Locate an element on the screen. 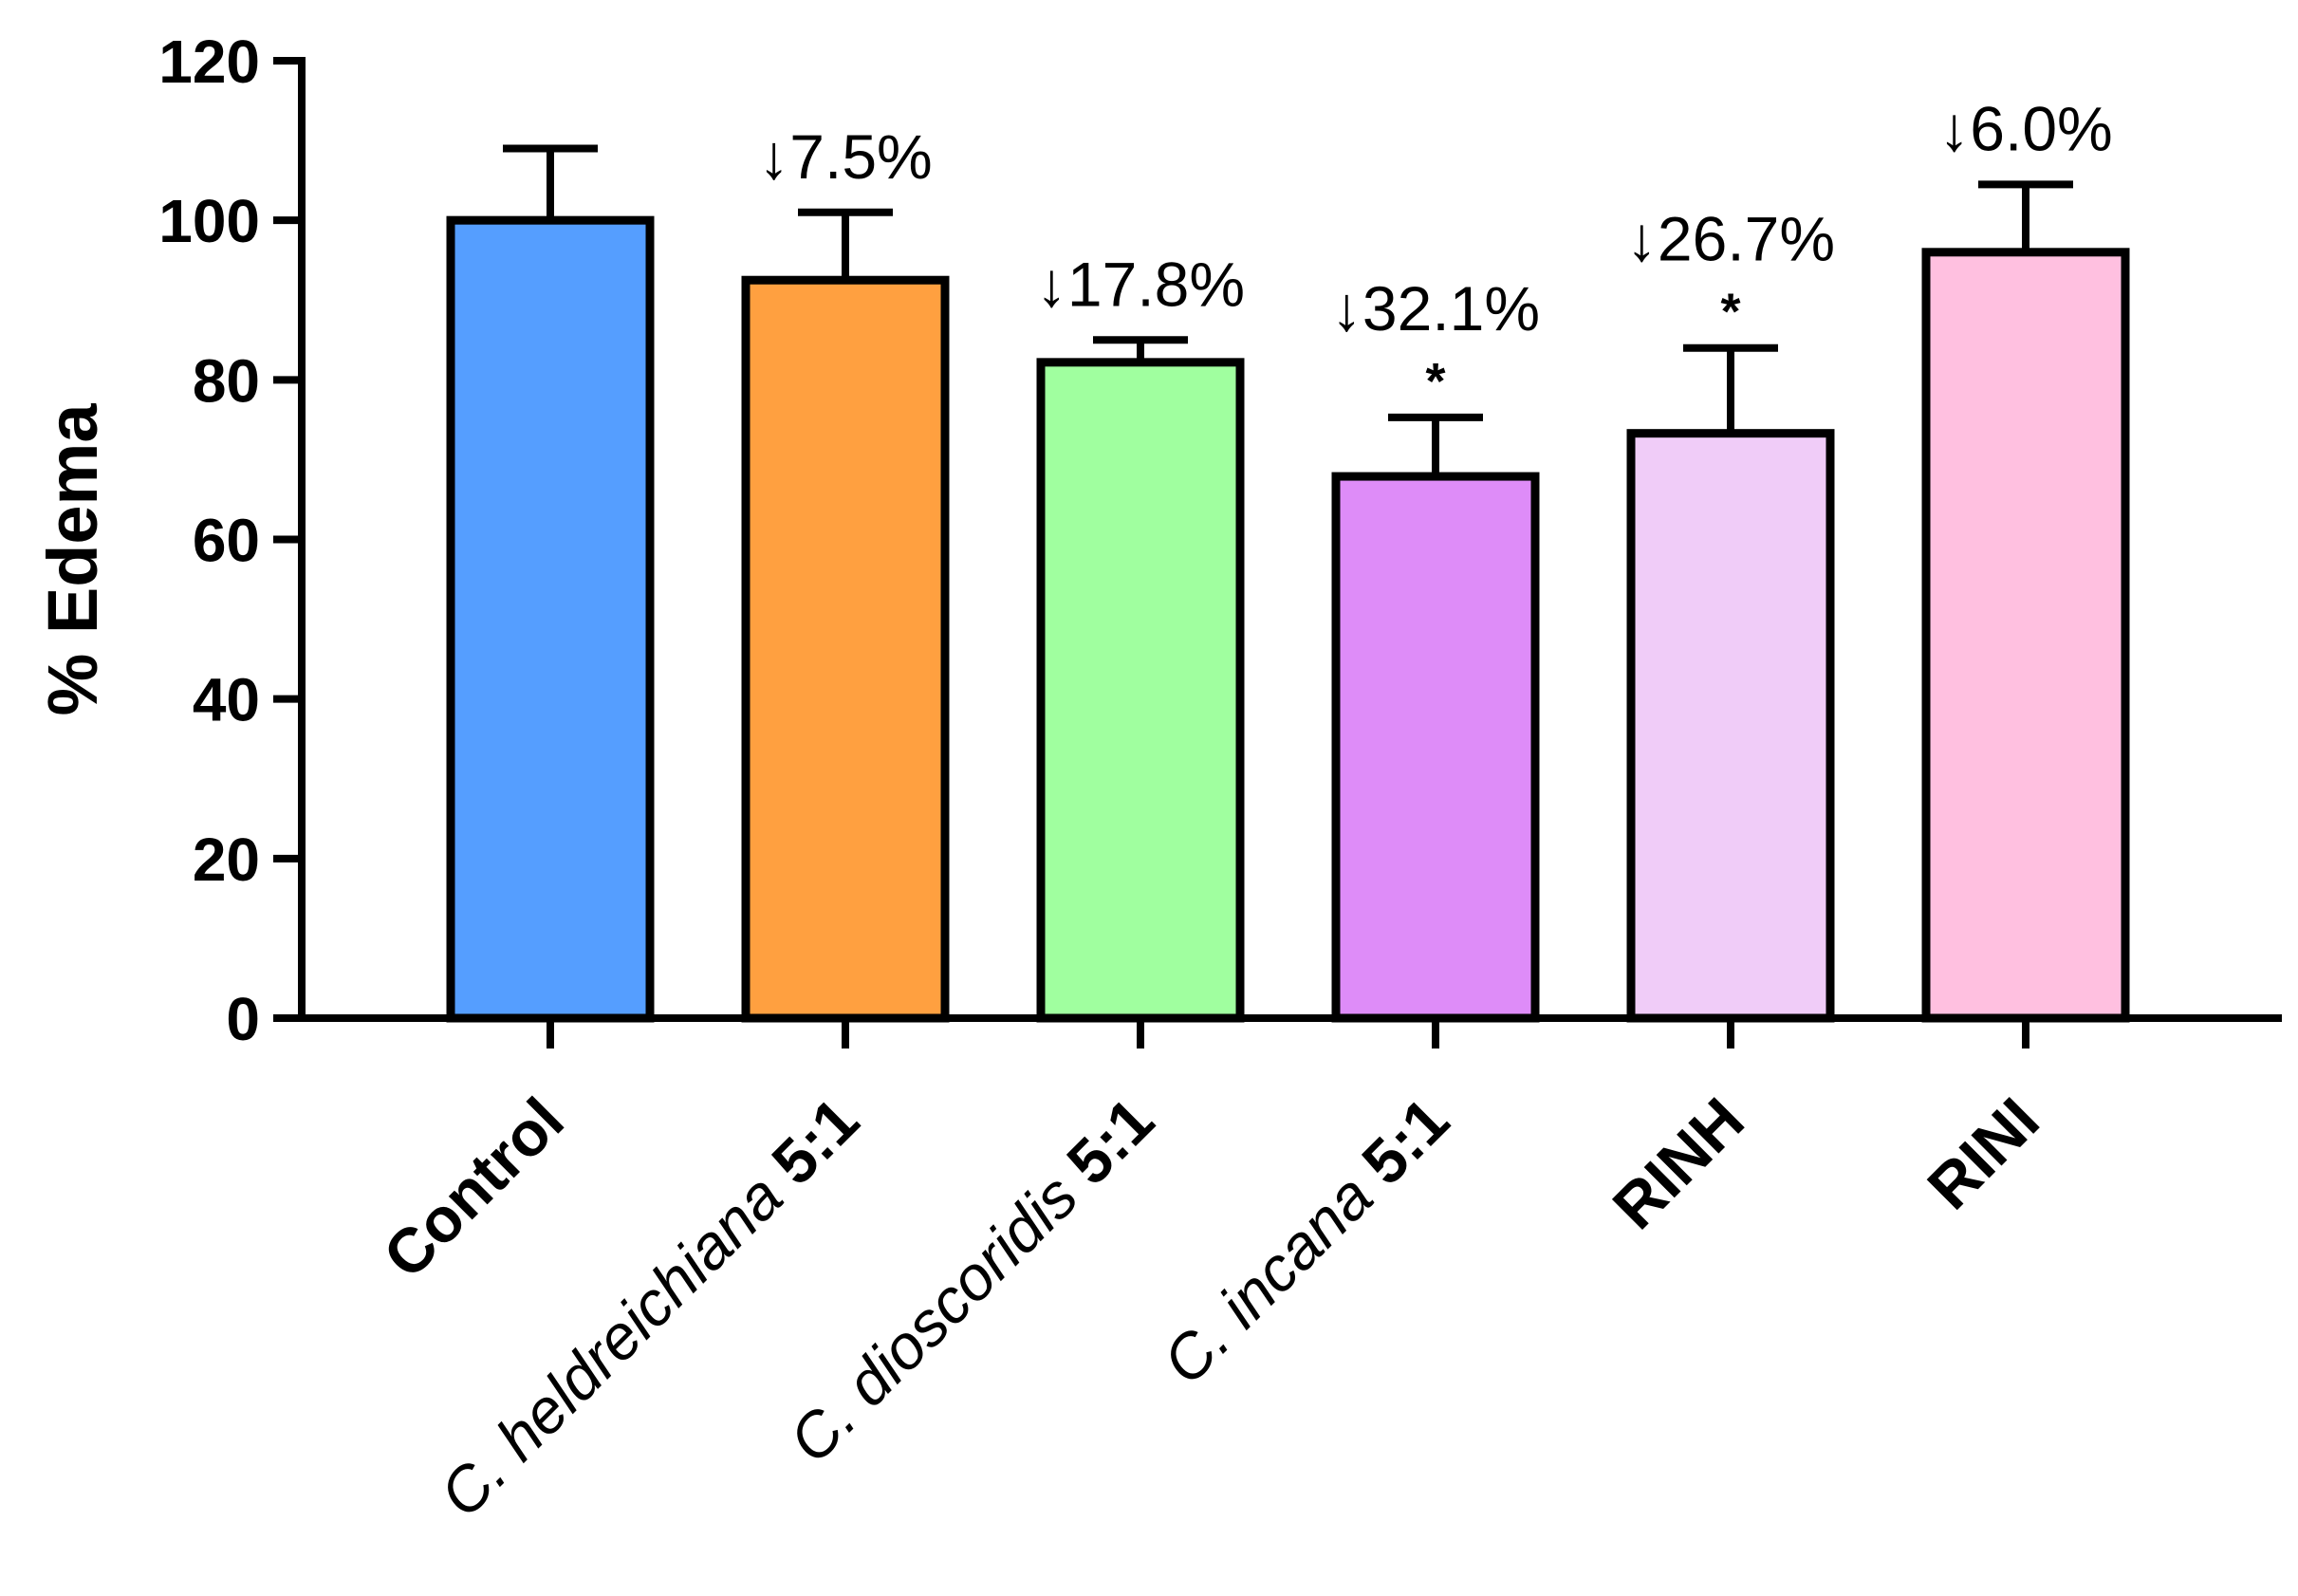  x-axis is located at coordinates (1290, 1031).